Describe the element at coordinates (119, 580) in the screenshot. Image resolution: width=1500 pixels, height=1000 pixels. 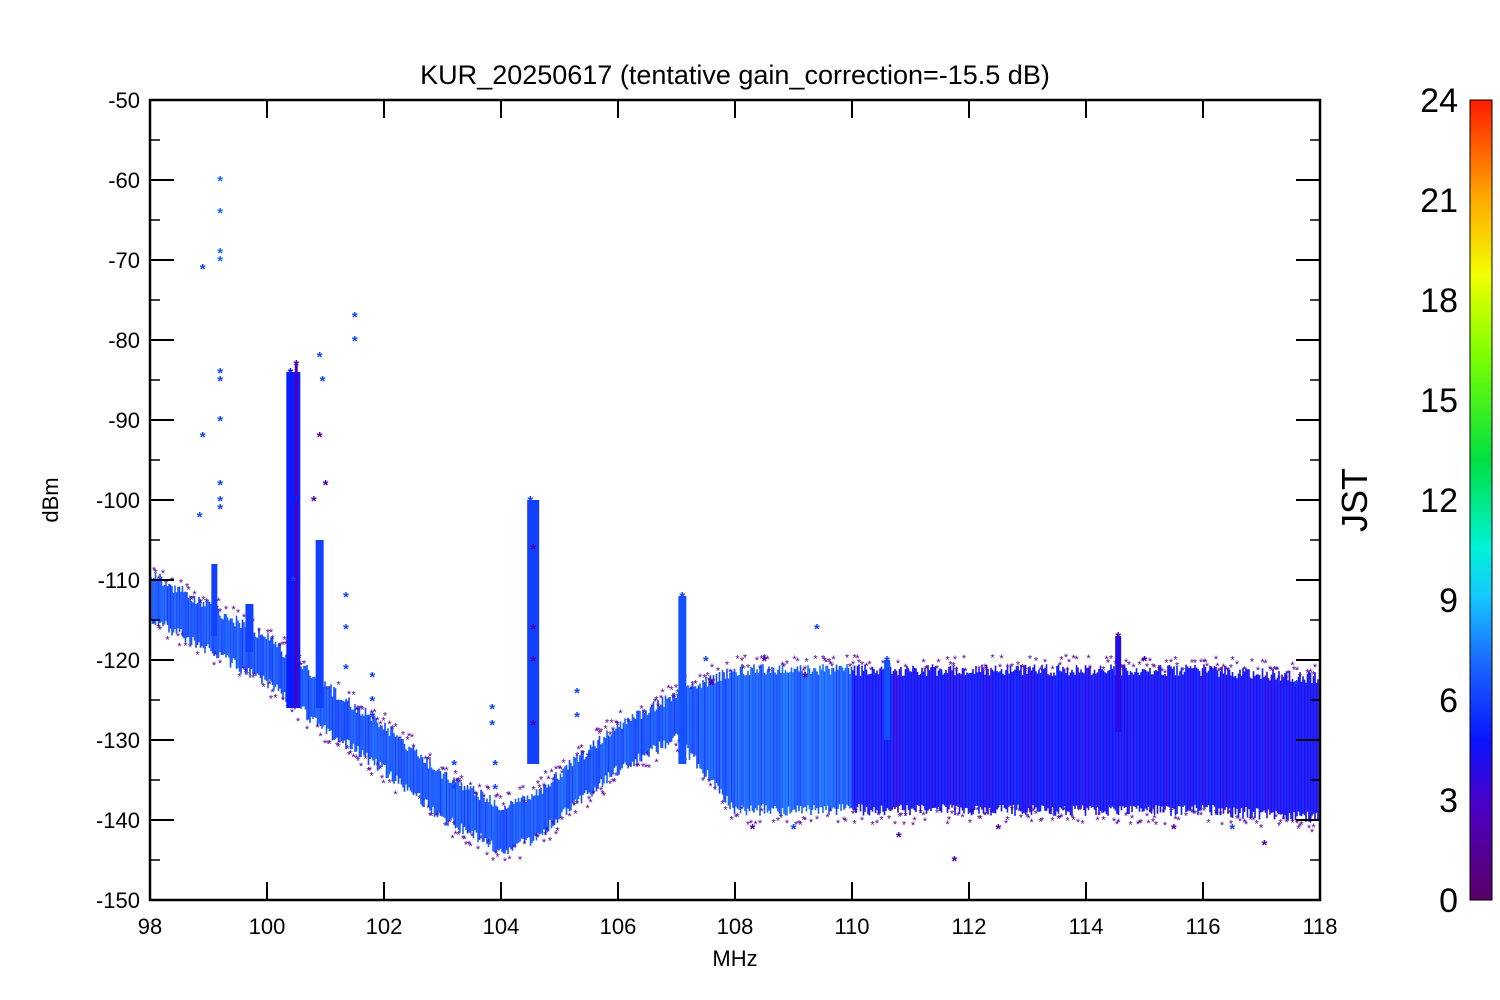
I see `y-tick-label: -110` at that location.